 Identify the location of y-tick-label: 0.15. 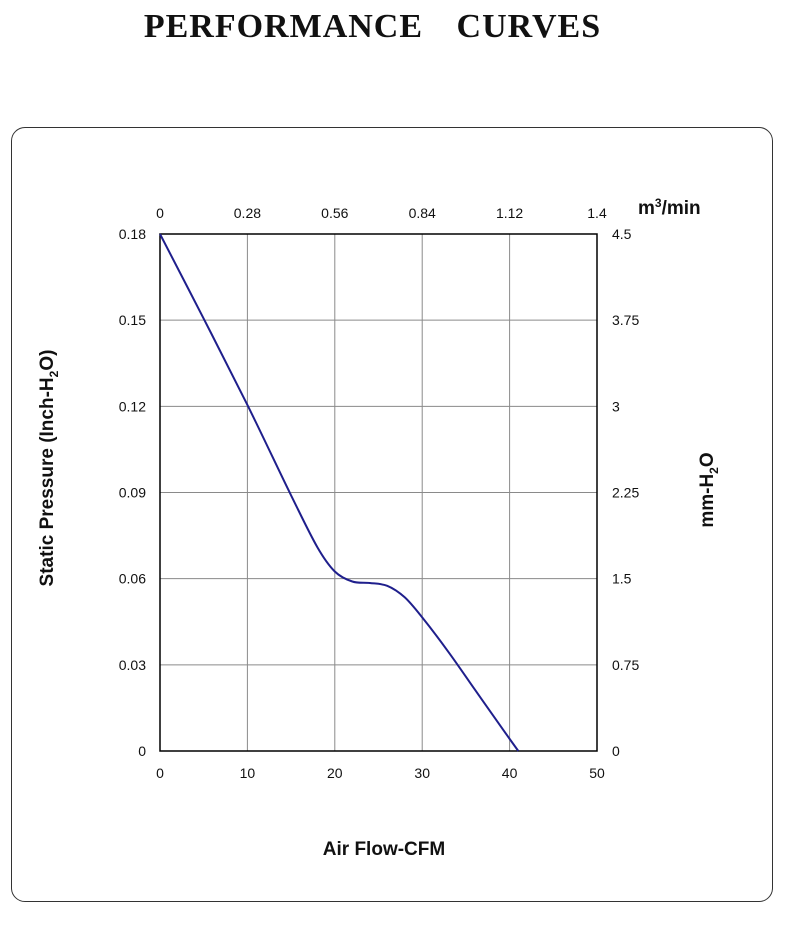
(132, 320).